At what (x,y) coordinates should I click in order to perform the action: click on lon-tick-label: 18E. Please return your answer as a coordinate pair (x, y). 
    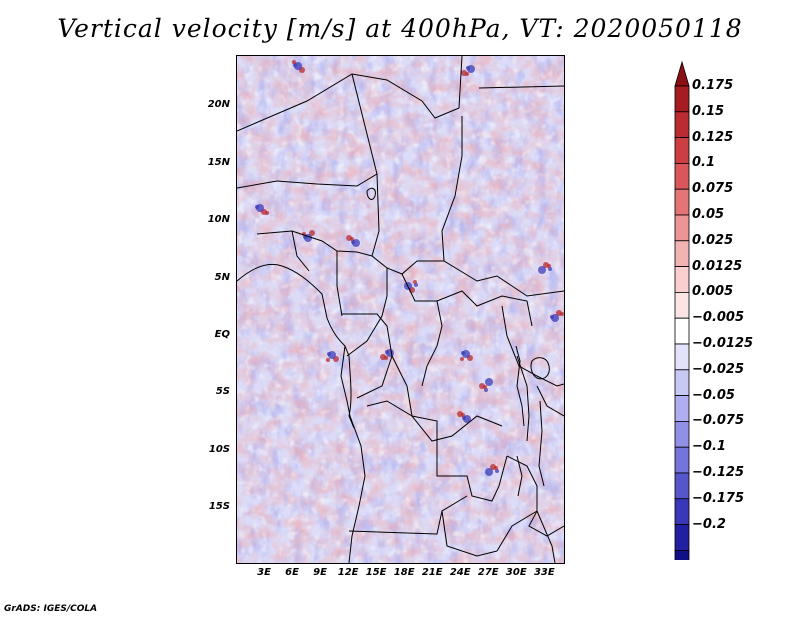
    Looking at the image, I should click on (404, 572).